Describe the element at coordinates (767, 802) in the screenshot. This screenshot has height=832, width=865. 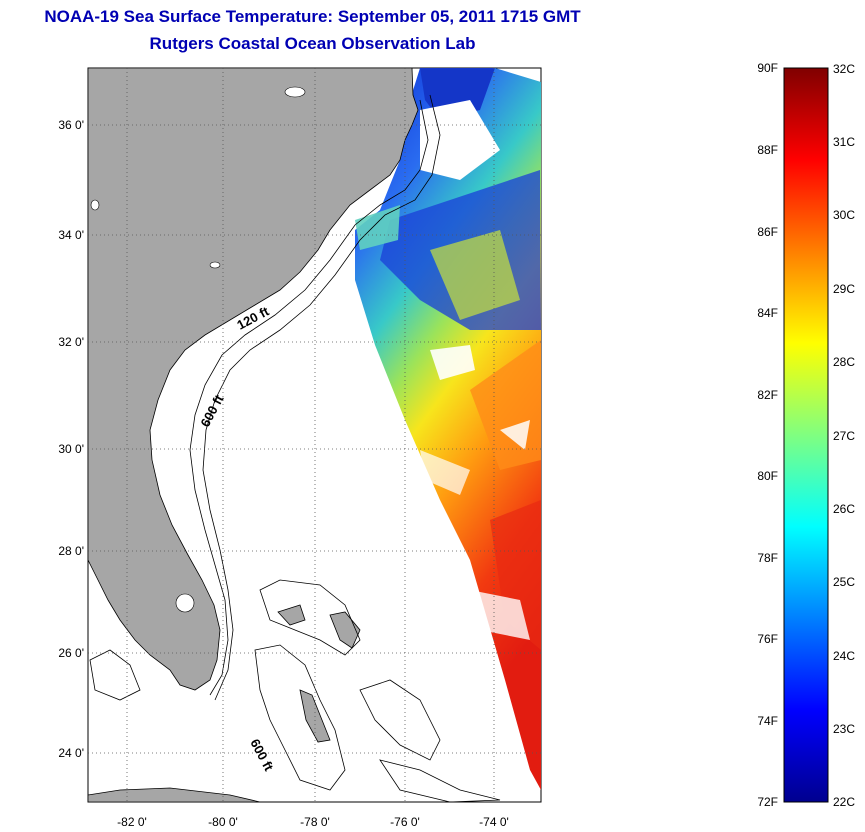
I see `colorbar-label-f: 72F` at that location.